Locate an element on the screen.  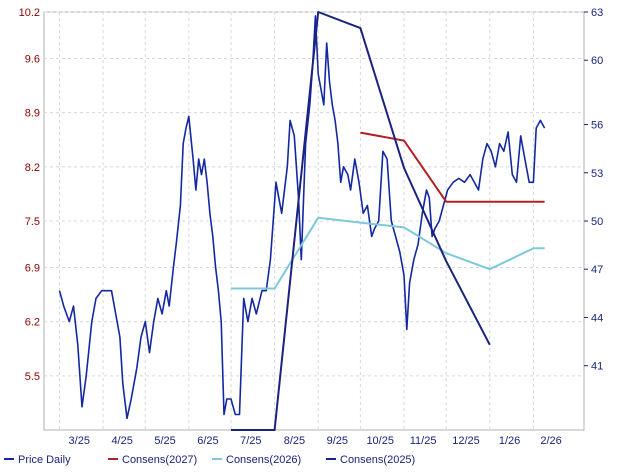
series-consens-2027-line is located at coordinates (452, 167).